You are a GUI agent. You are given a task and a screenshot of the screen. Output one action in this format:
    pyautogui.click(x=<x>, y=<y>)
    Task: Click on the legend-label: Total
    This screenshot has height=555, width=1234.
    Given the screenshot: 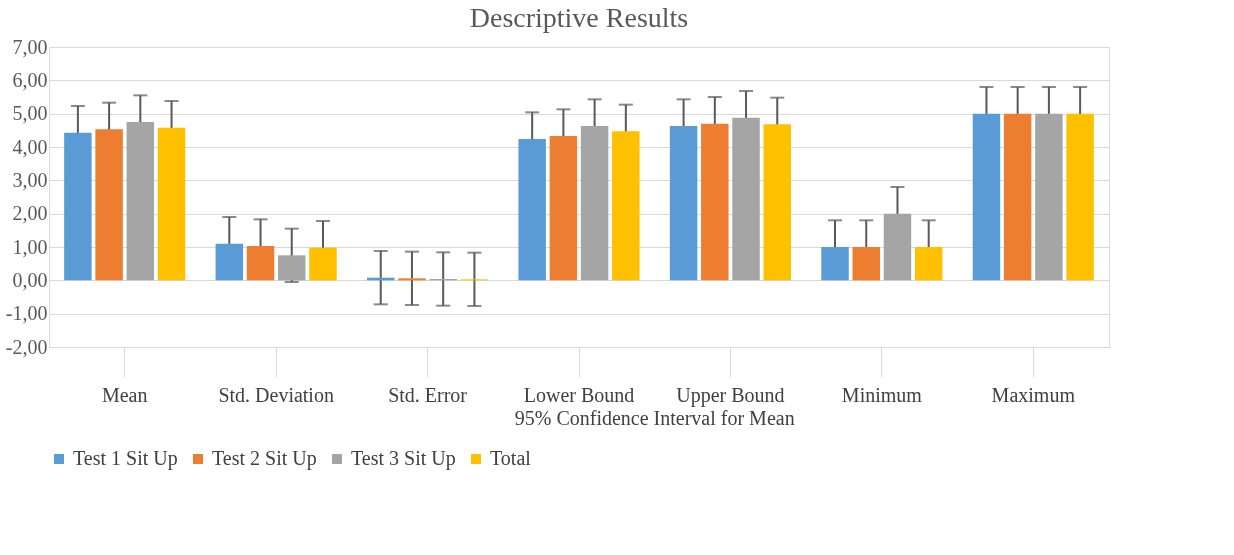 What is the action you would take?
    pyautogui.click(x=511, y=458)
    